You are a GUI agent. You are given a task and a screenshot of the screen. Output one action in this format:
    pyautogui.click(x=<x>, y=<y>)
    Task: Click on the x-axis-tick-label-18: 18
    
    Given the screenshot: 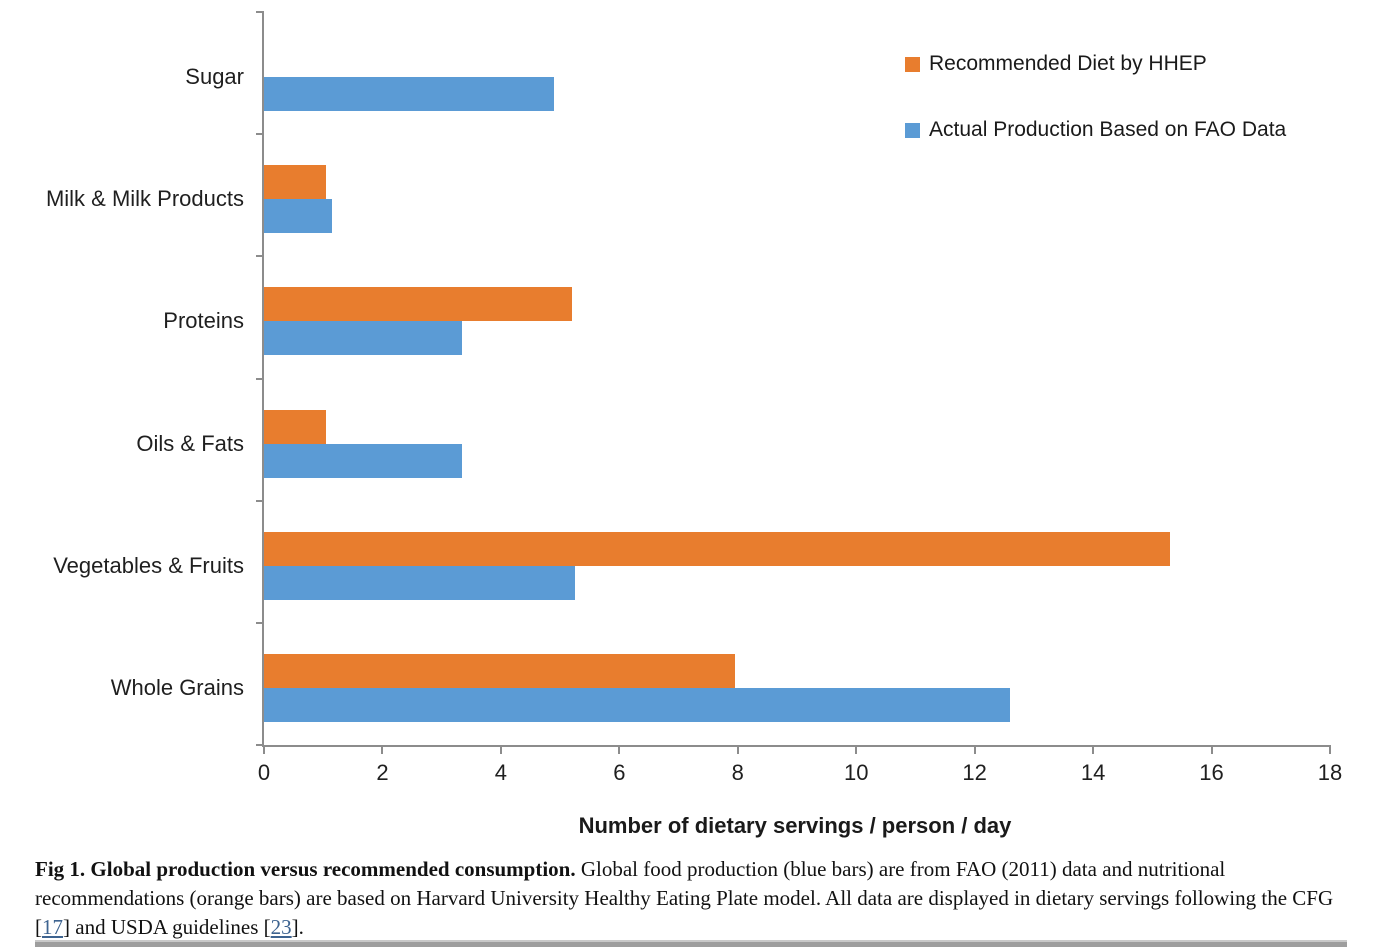 What is the action you would take?
    pyautogui.click(x=1330, y=772)
    